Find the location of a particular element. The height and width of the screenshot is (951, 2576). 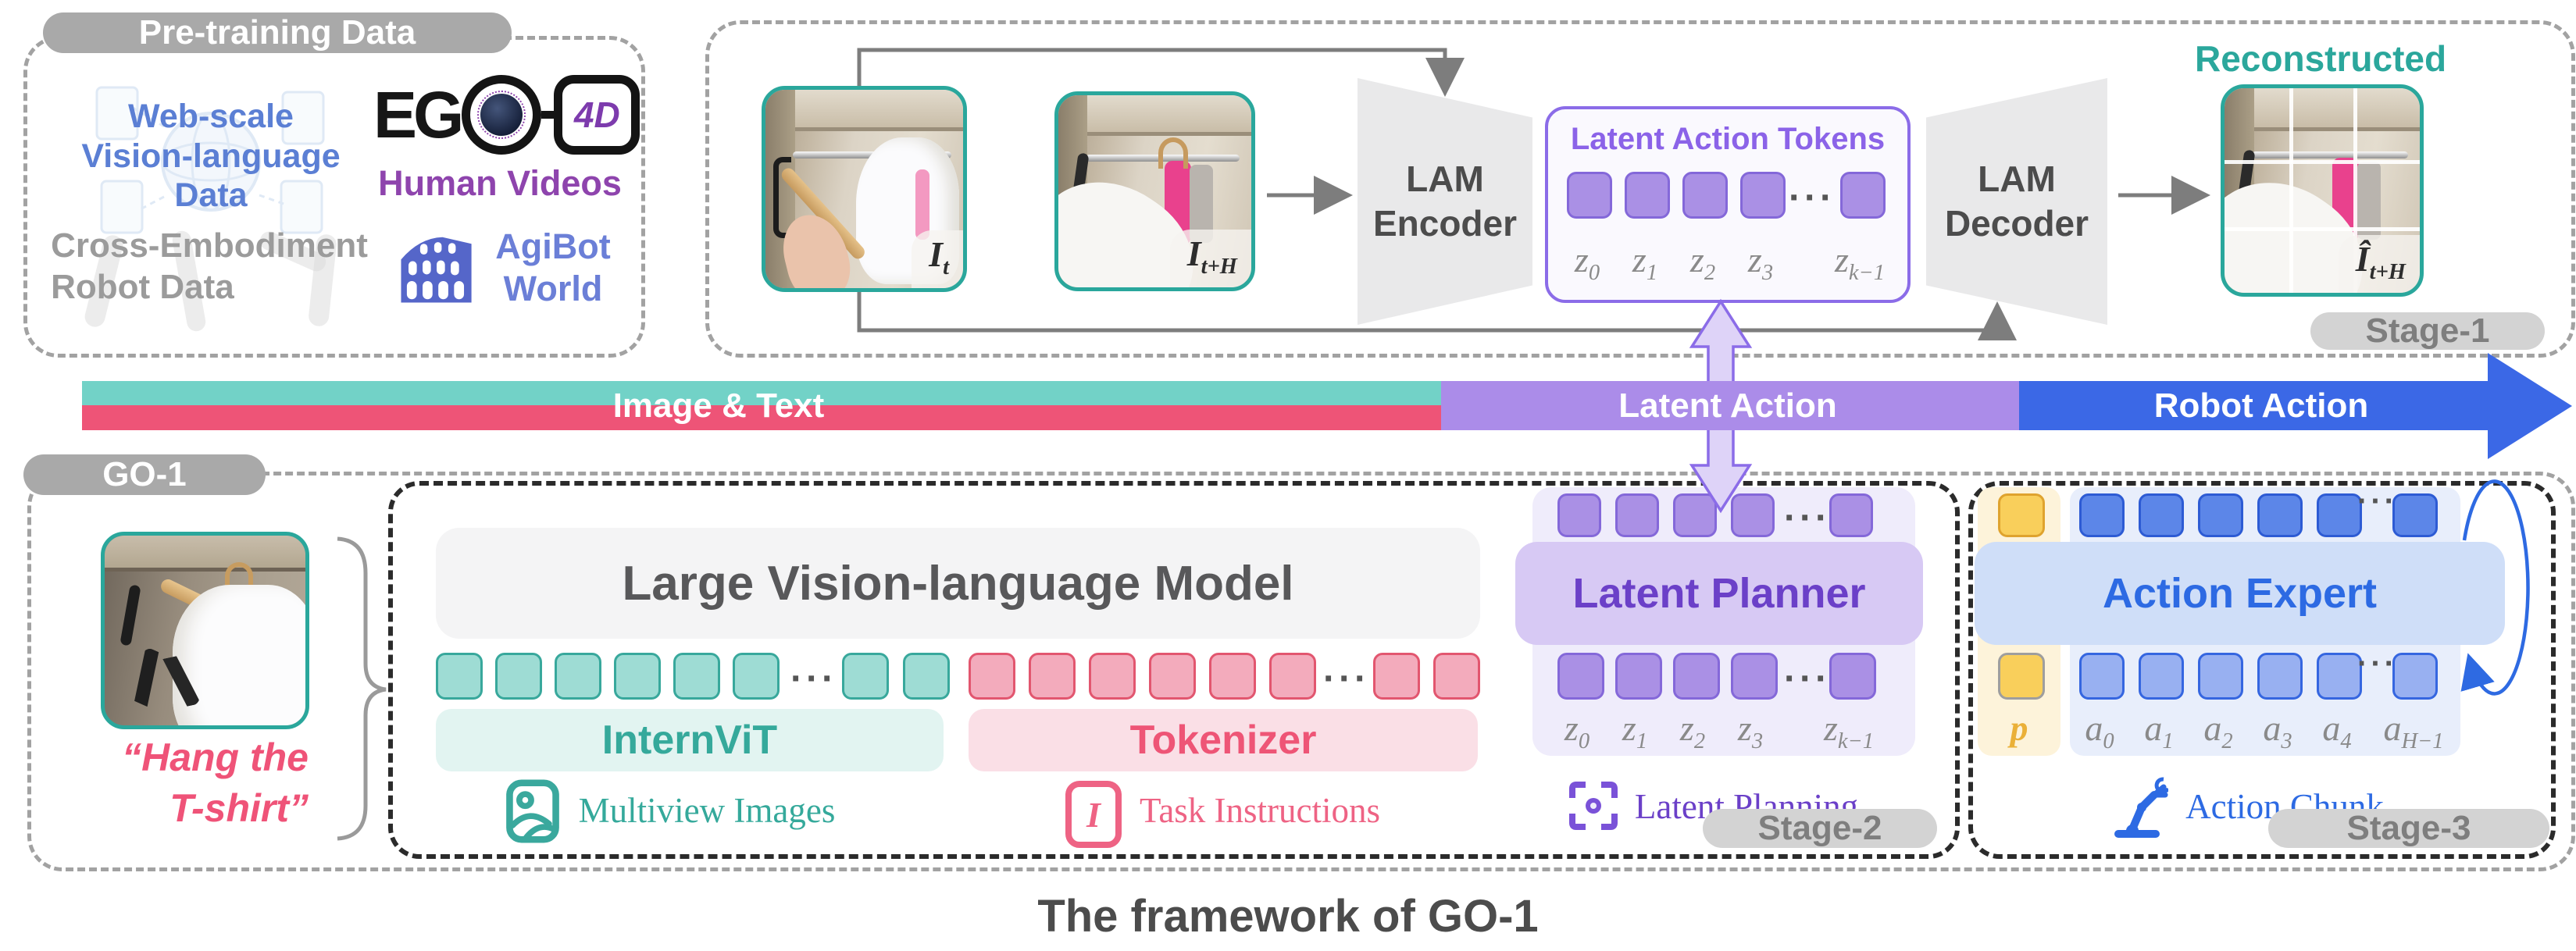

task-instruction-text: “Hang the T-shirt” is located at coordinates (216, 783).